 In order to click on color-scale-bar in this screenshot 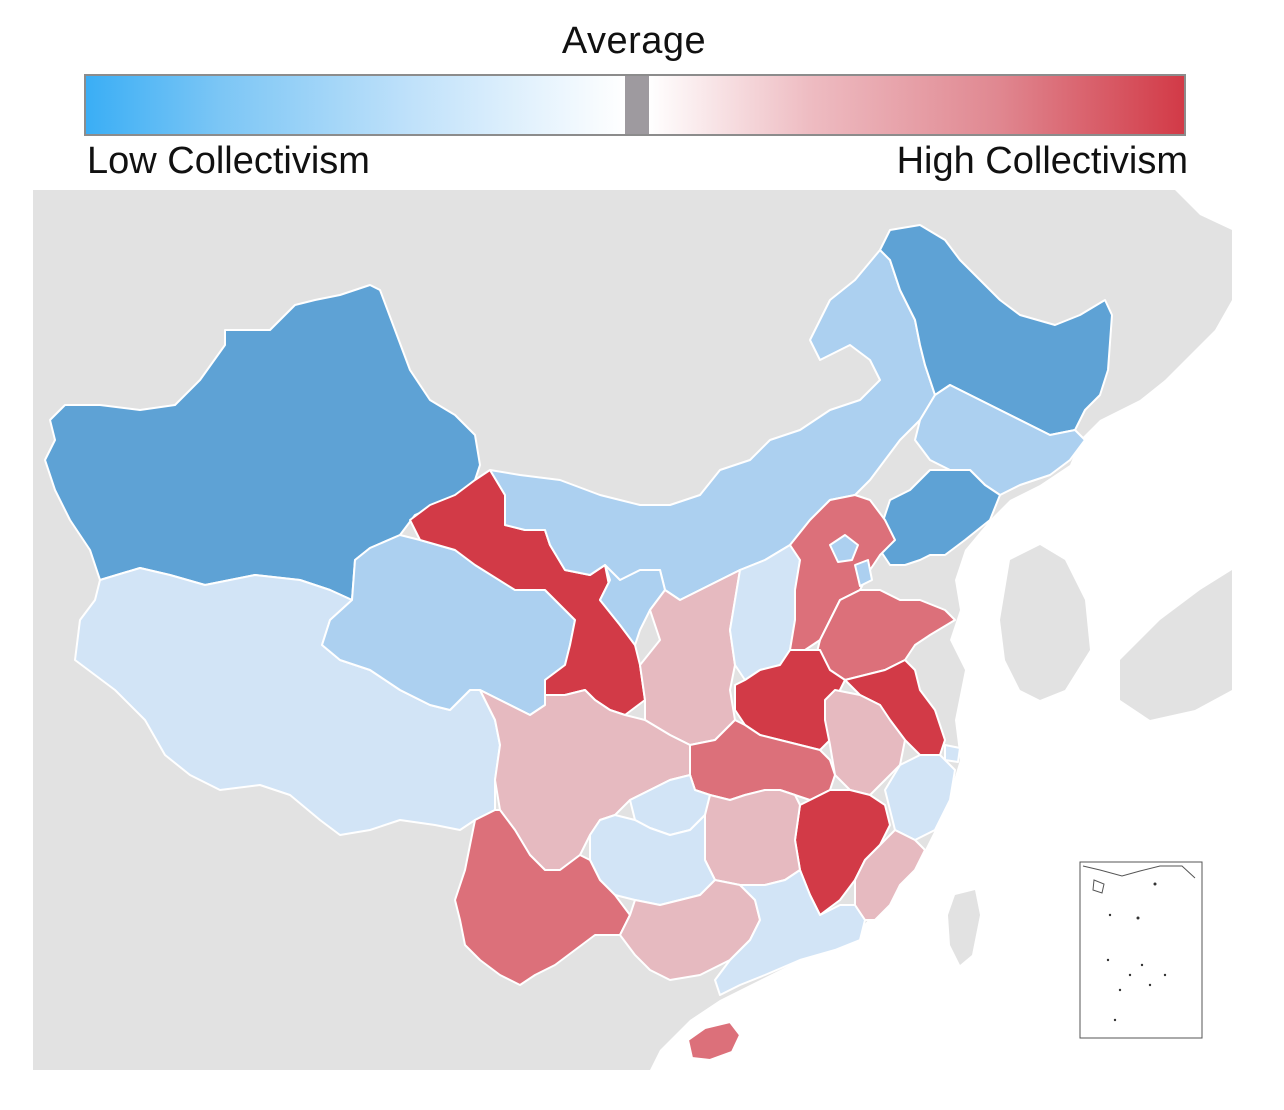, I will do `click(635, 105)`.